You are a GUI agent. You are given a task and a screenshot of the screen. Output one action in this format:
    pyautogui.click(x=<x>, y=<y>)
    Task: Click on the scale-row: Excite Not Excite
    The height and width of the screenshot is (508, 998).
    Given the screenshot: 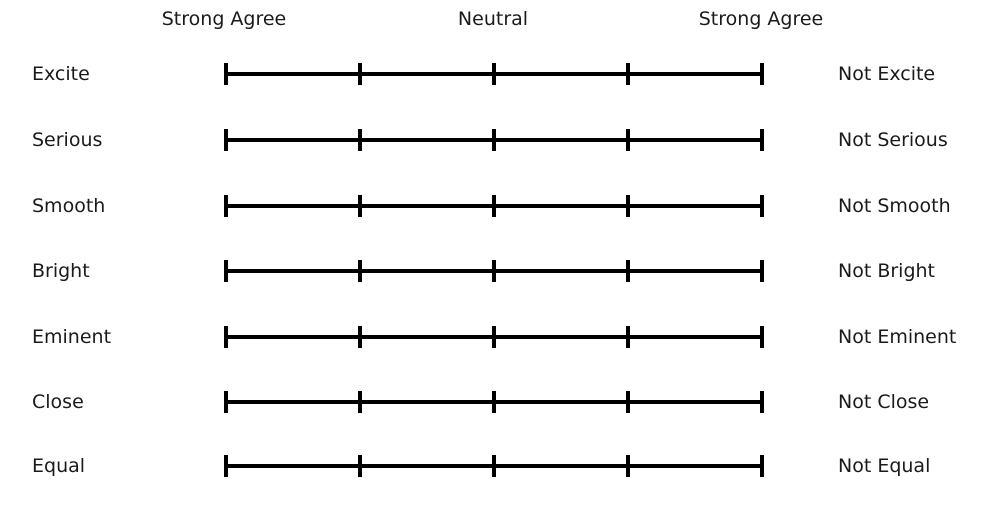 What is the action you would take?
    pyautogui.click(x=499, y=74)
    